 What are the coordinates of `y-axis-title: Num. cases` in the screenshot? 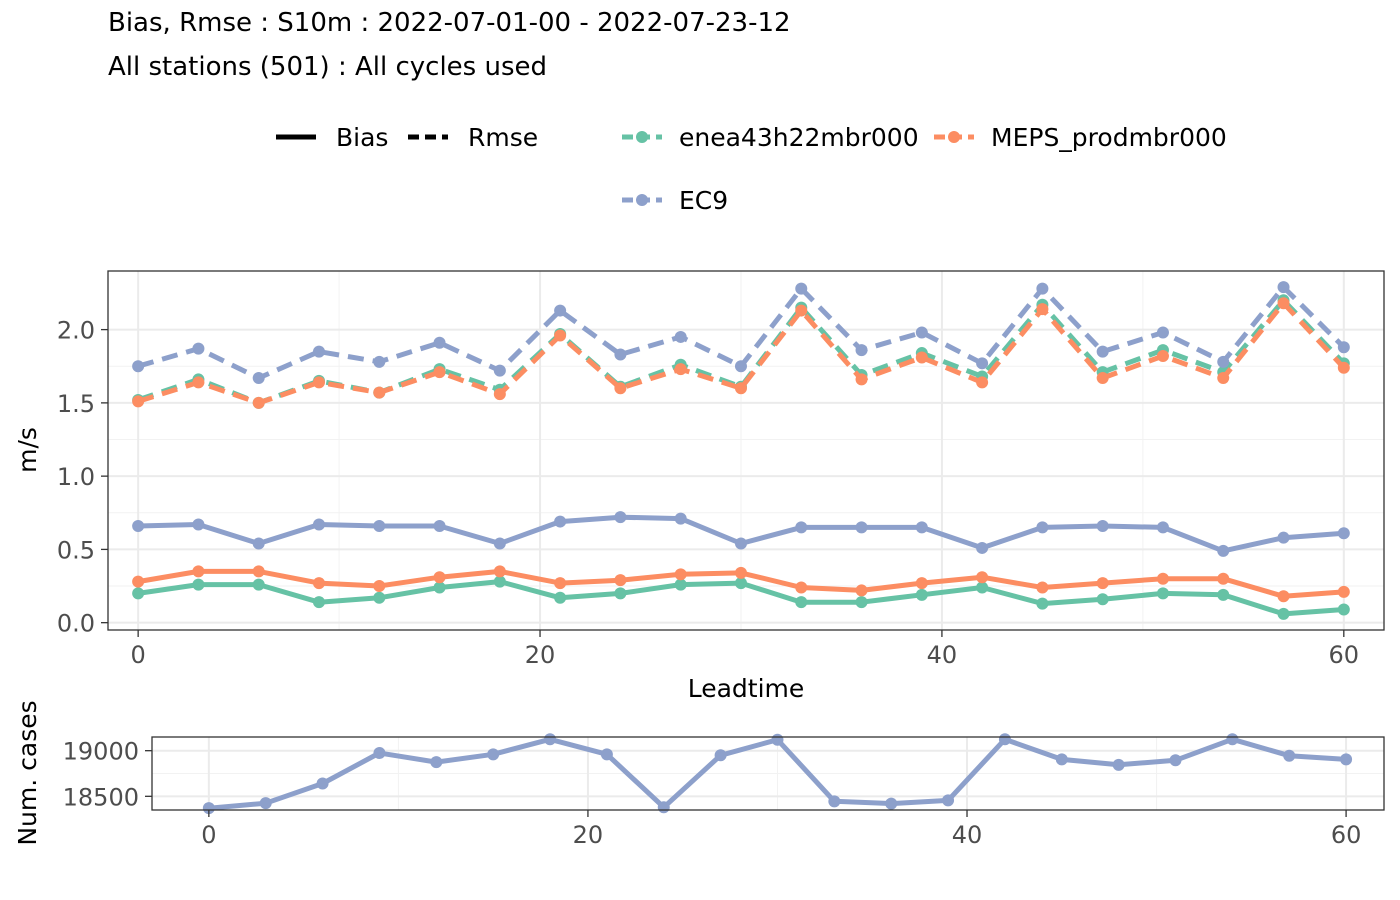 It's located at (27, 772).